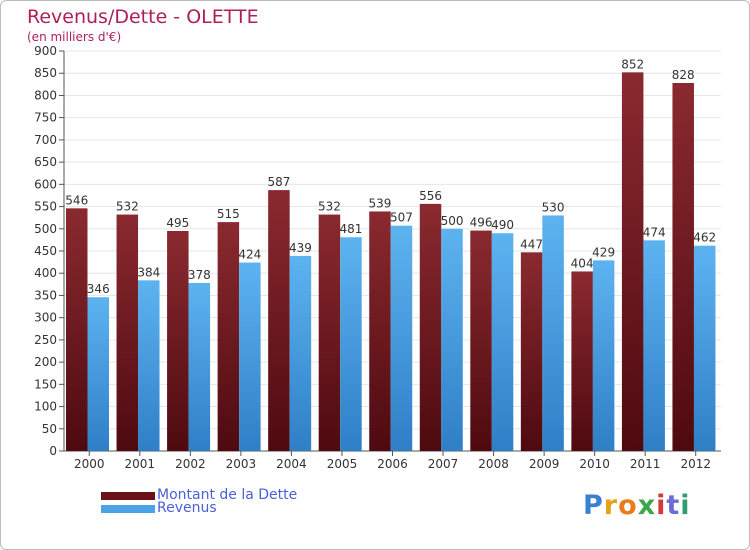  What do you see at coordinates (45, 384) in the screenshot?
I see `y-tick-label: 150` at bounding box center [45, 384].